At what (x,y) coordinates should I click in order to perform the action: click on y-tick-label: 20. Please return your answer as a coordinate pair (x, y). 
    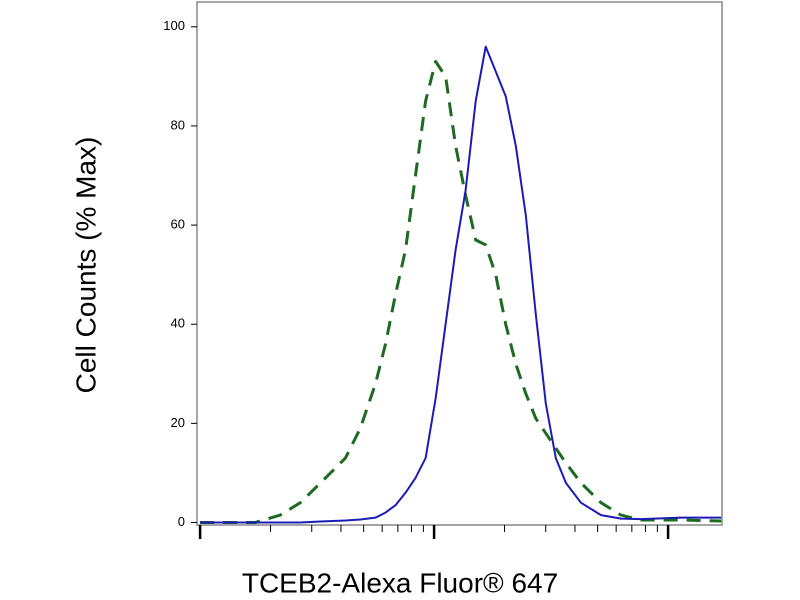
    Looking at the image, I should click on (178, 422).